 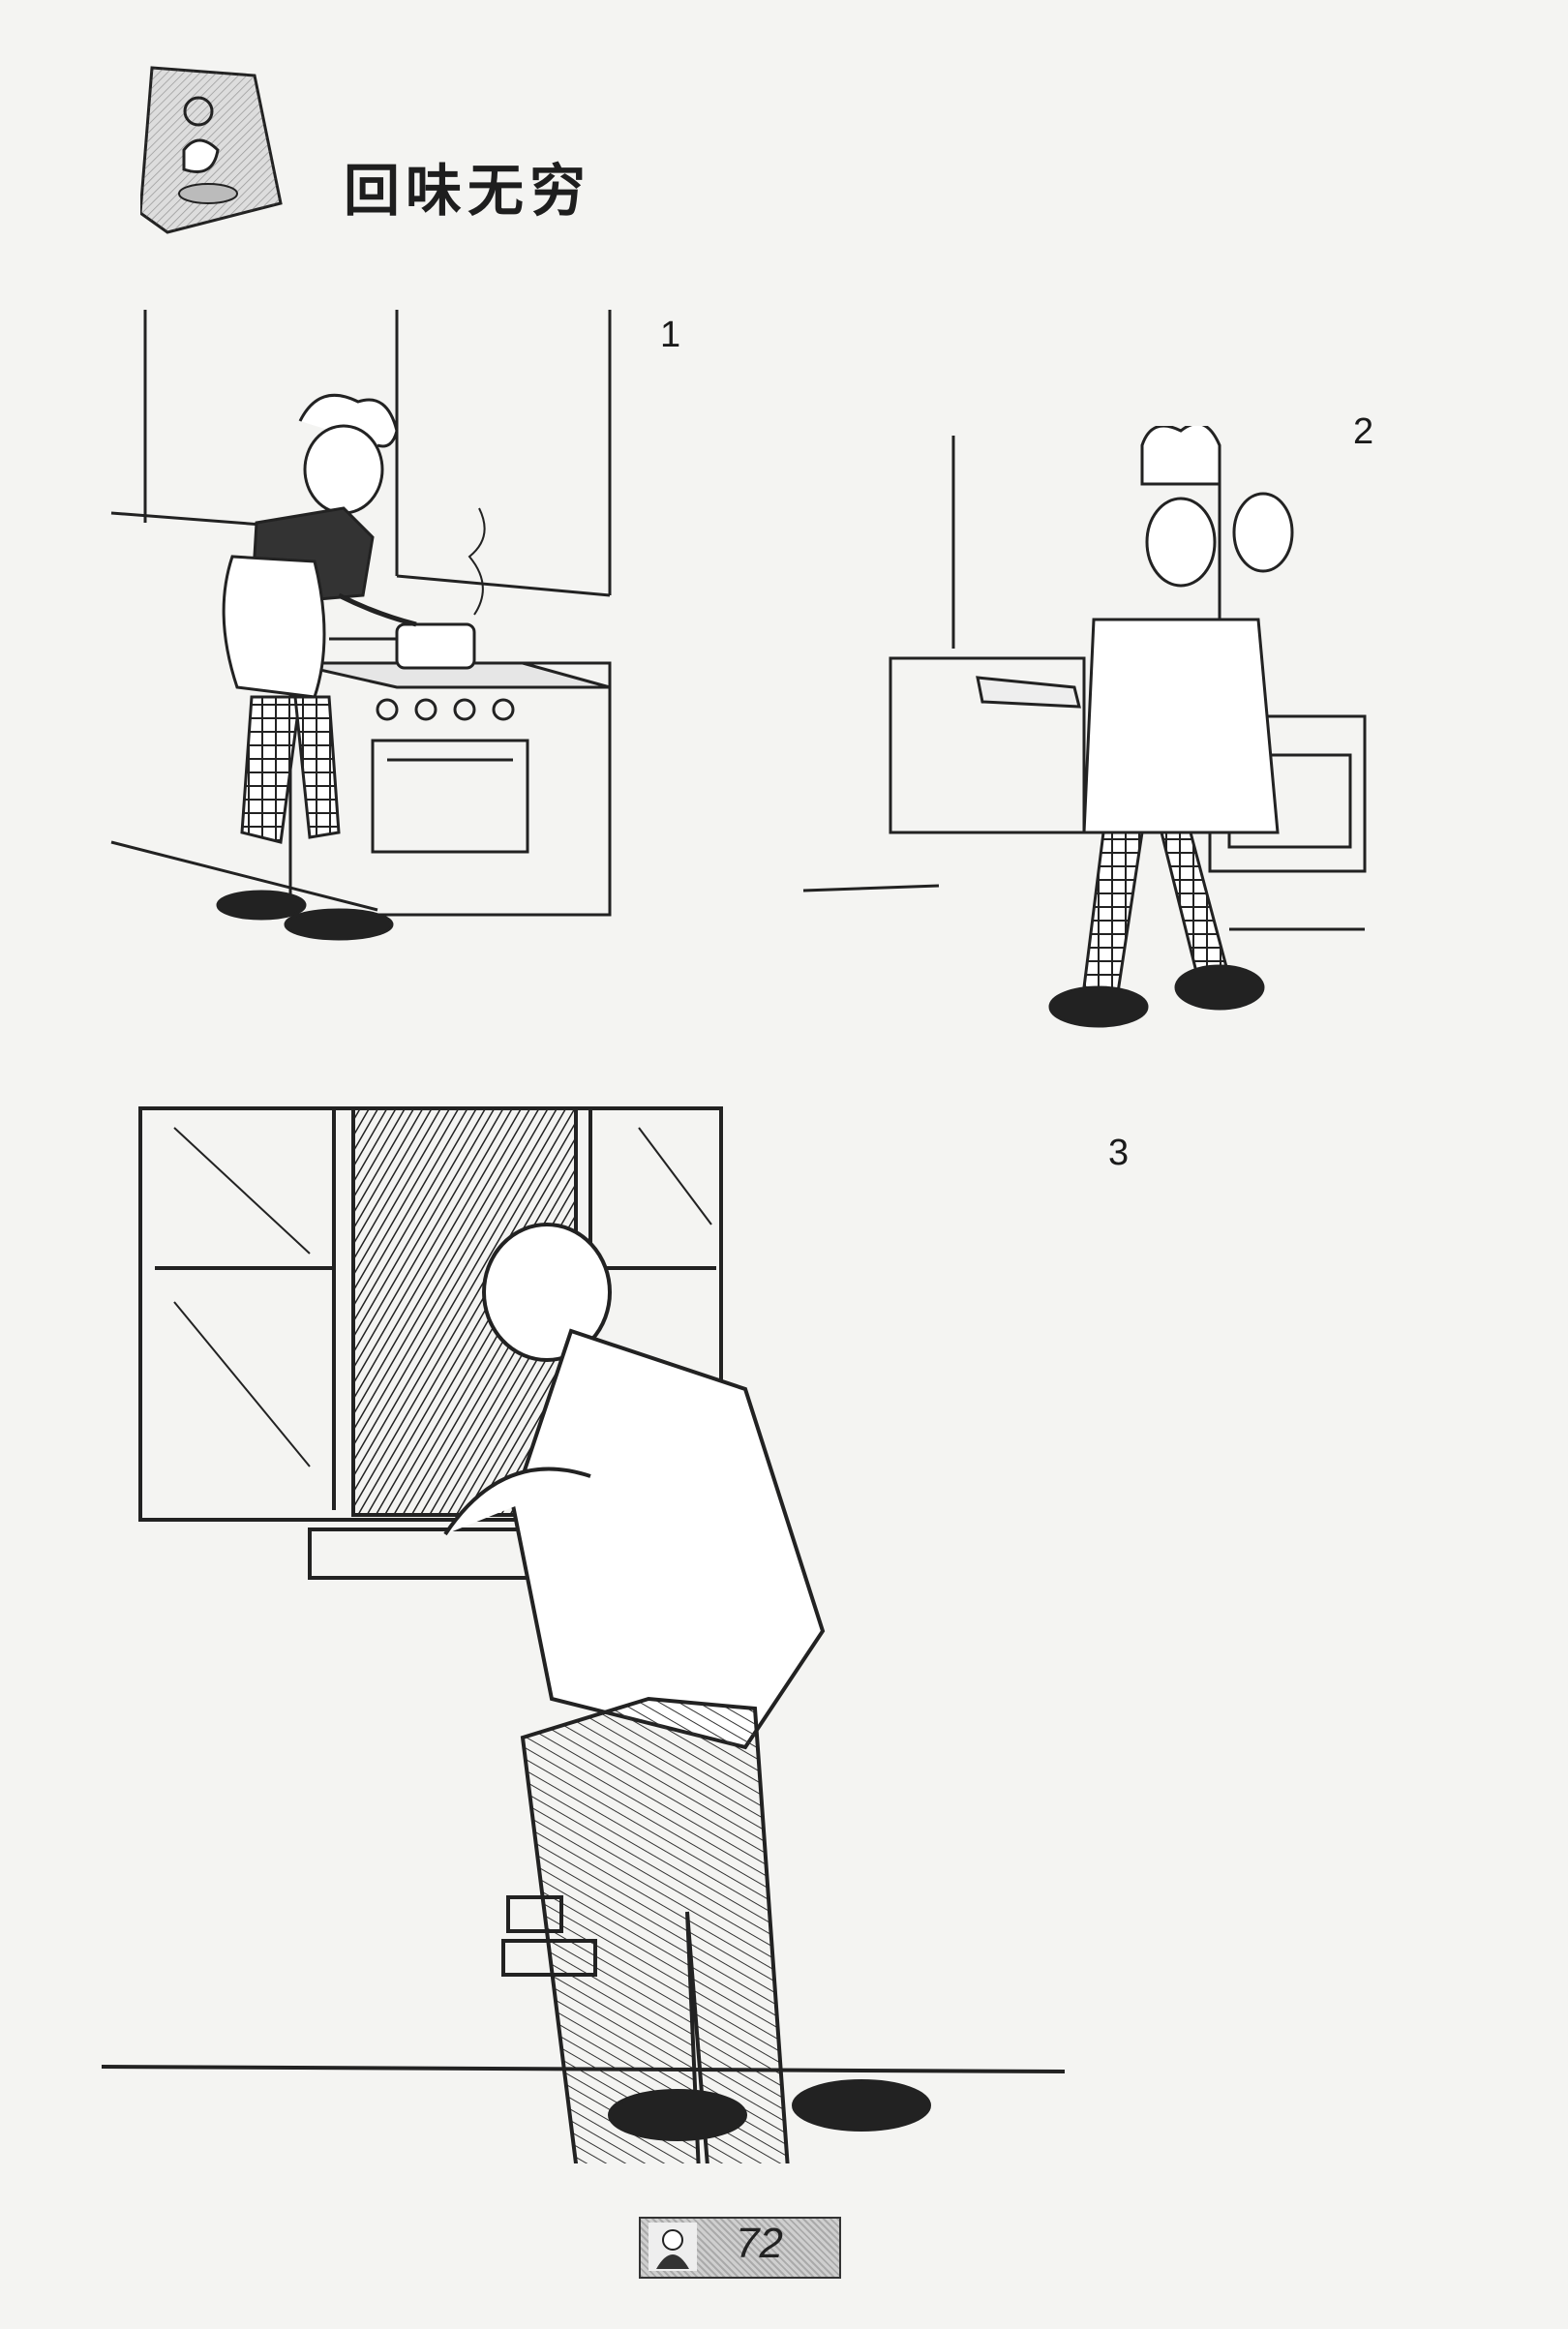 I want to click on panel-number-2: 2, so click(x=1363, y=431).